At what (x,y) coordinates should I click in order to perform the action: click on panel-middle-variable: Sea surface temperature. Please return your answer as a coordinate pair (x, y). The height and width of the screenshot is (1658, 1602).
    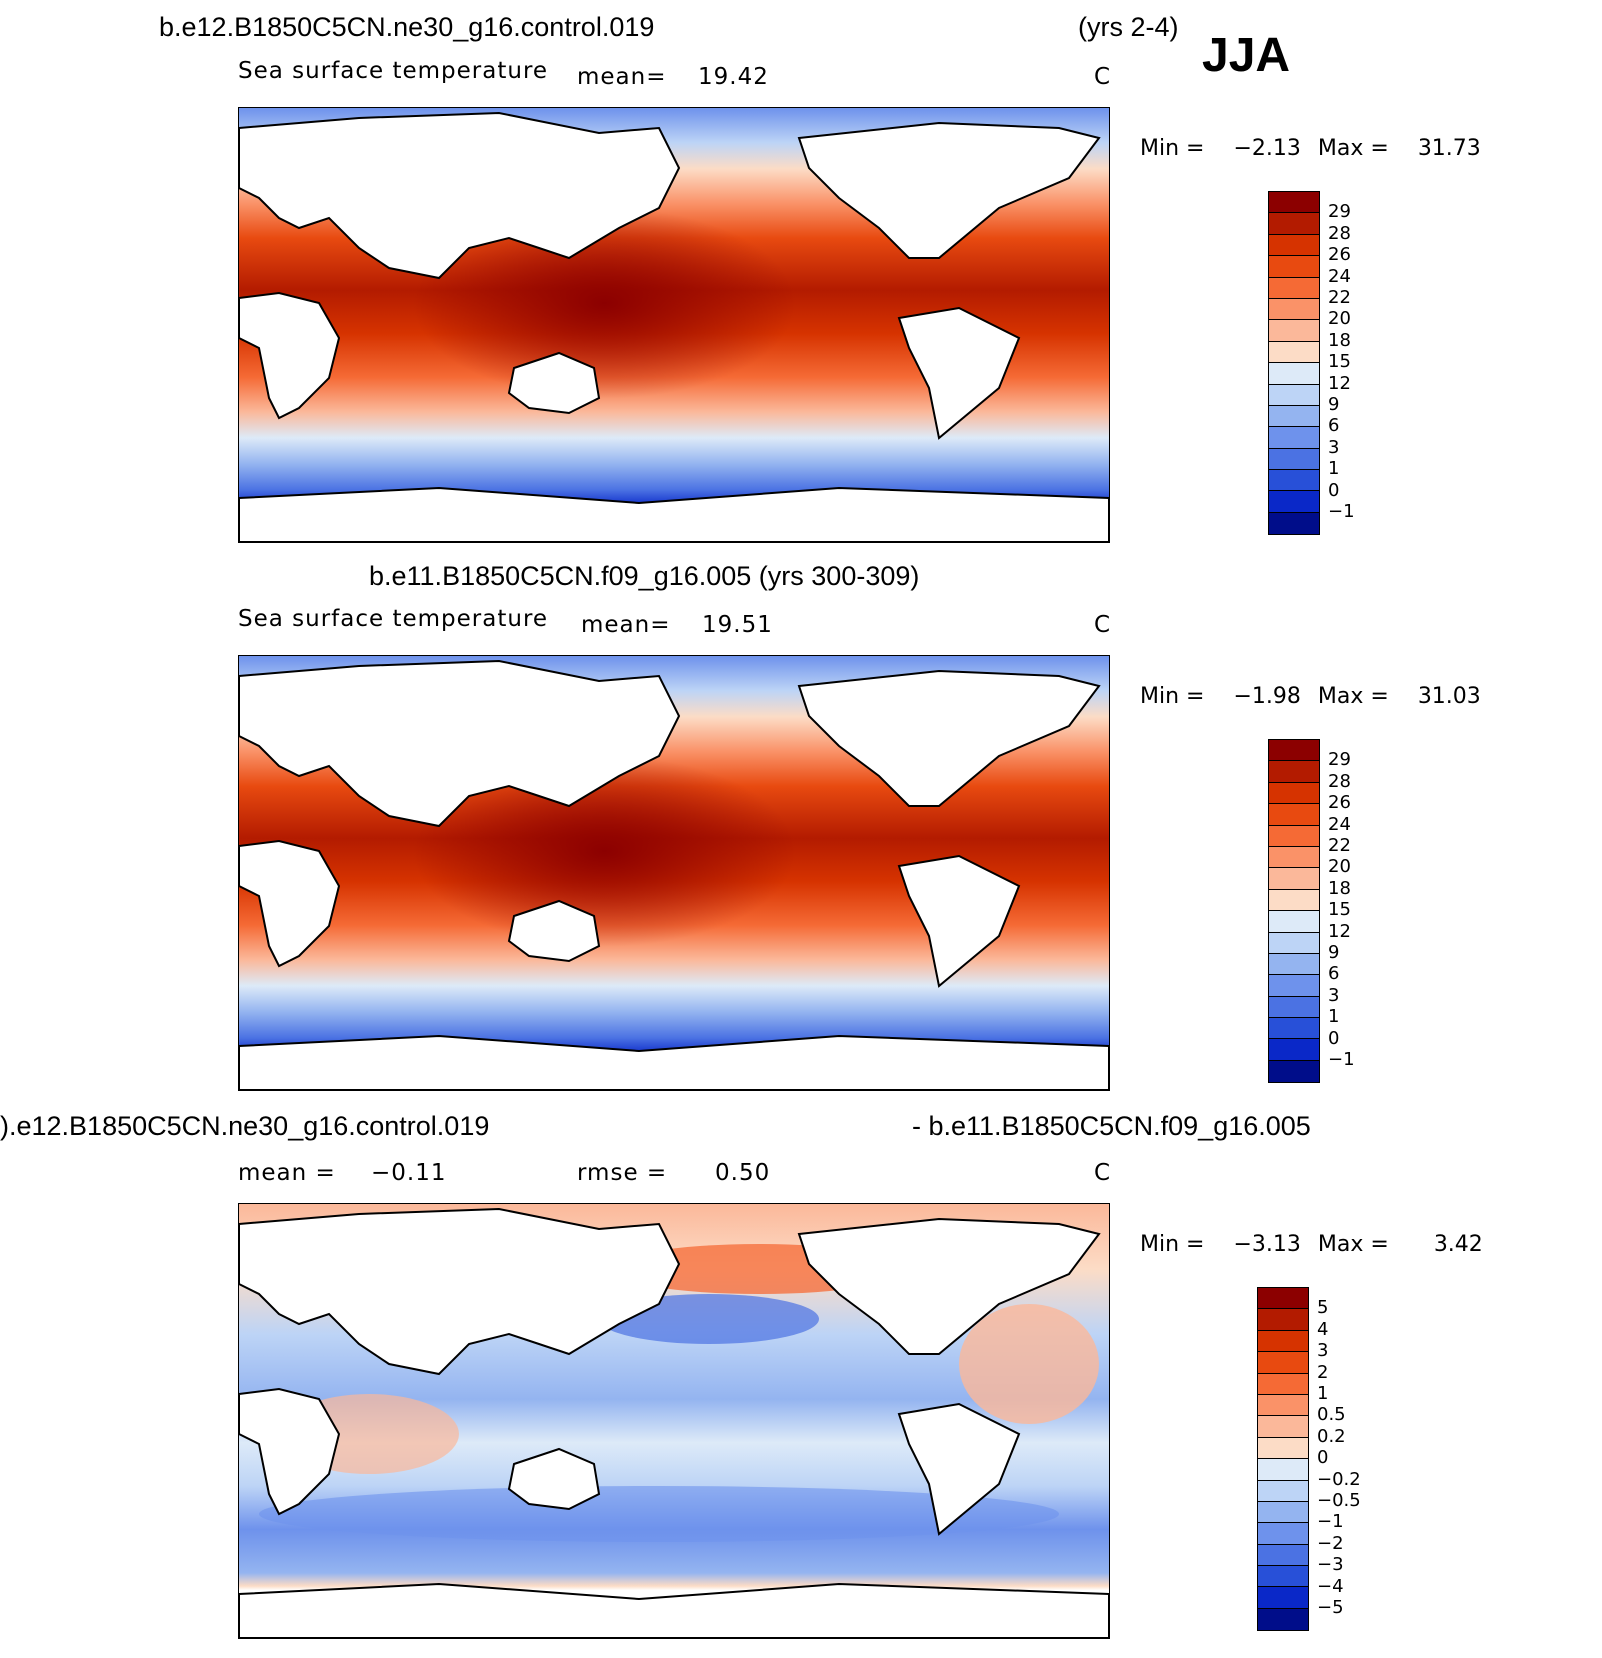
    Looking at the image, I should click on (393, 619).